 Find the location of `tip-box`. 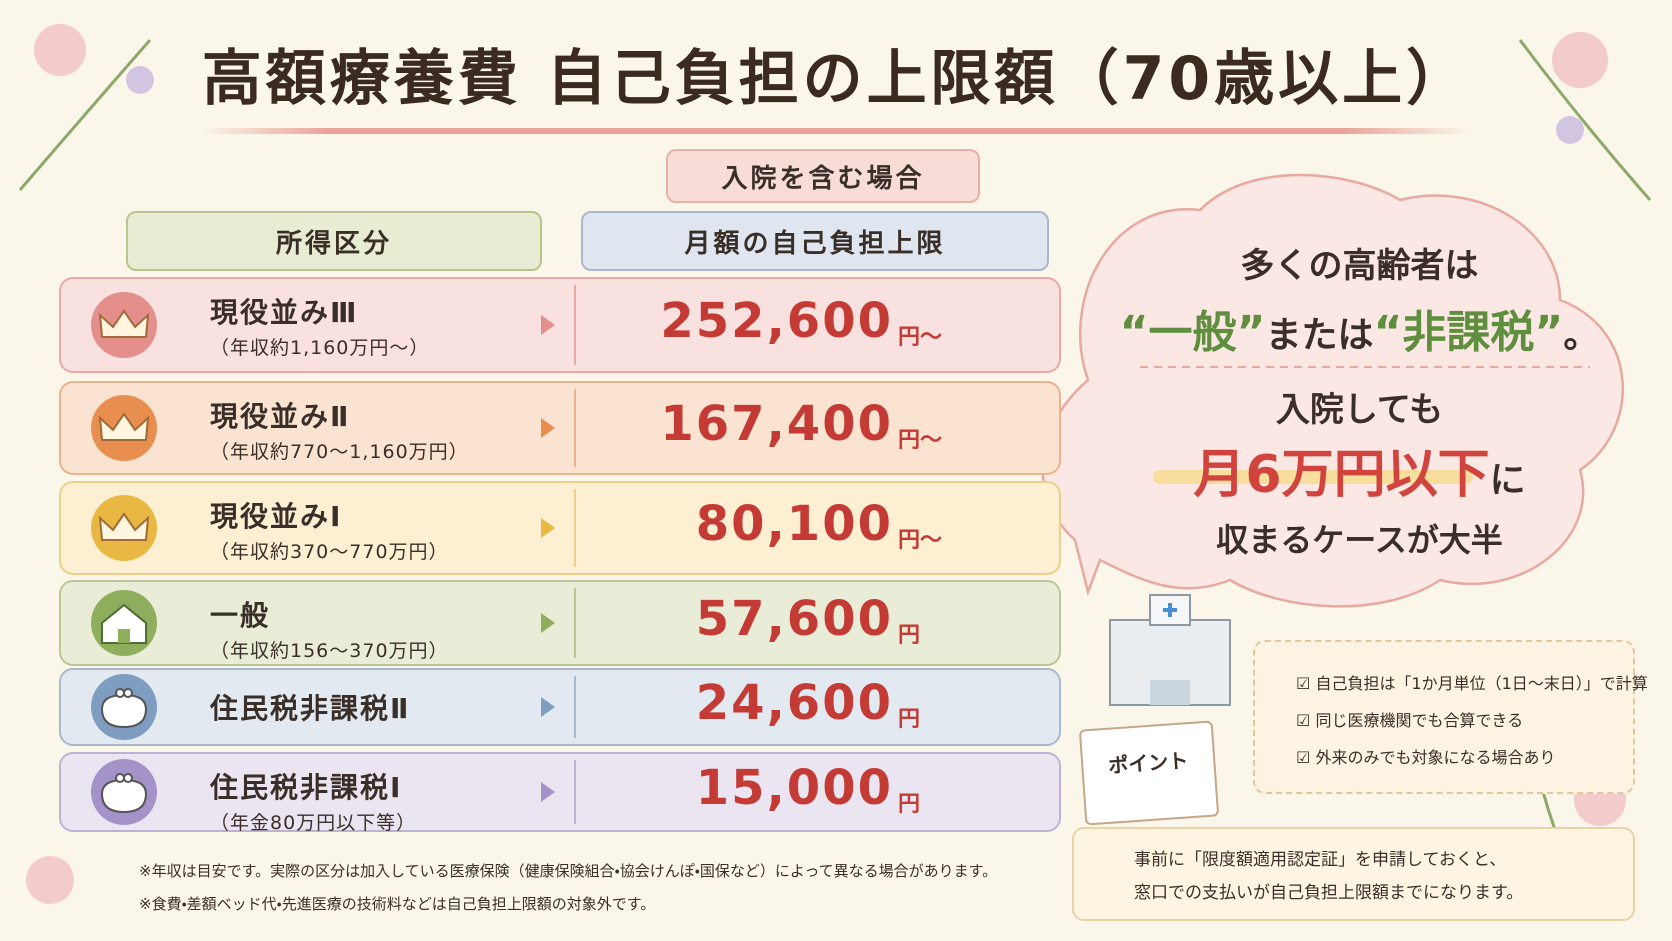

tip-box is located at coordinates (1353, 874).